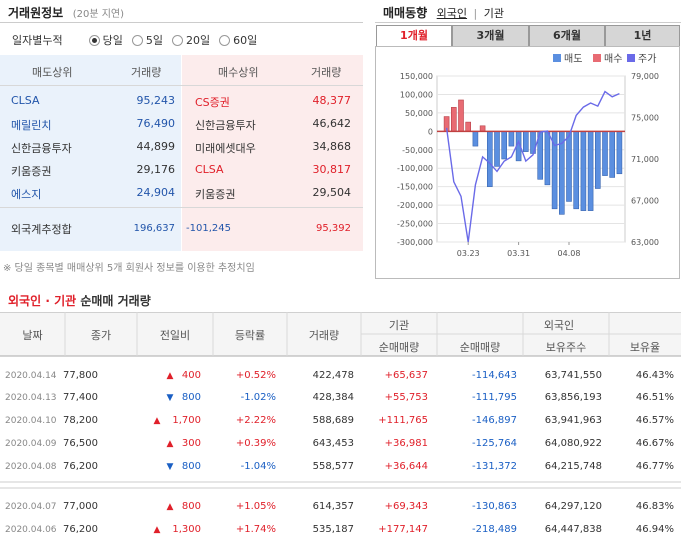 This screenshot has width=681, height=546. I want to click on trade-info-header: 거래원정보 (20분 지연), so click(66, 12).